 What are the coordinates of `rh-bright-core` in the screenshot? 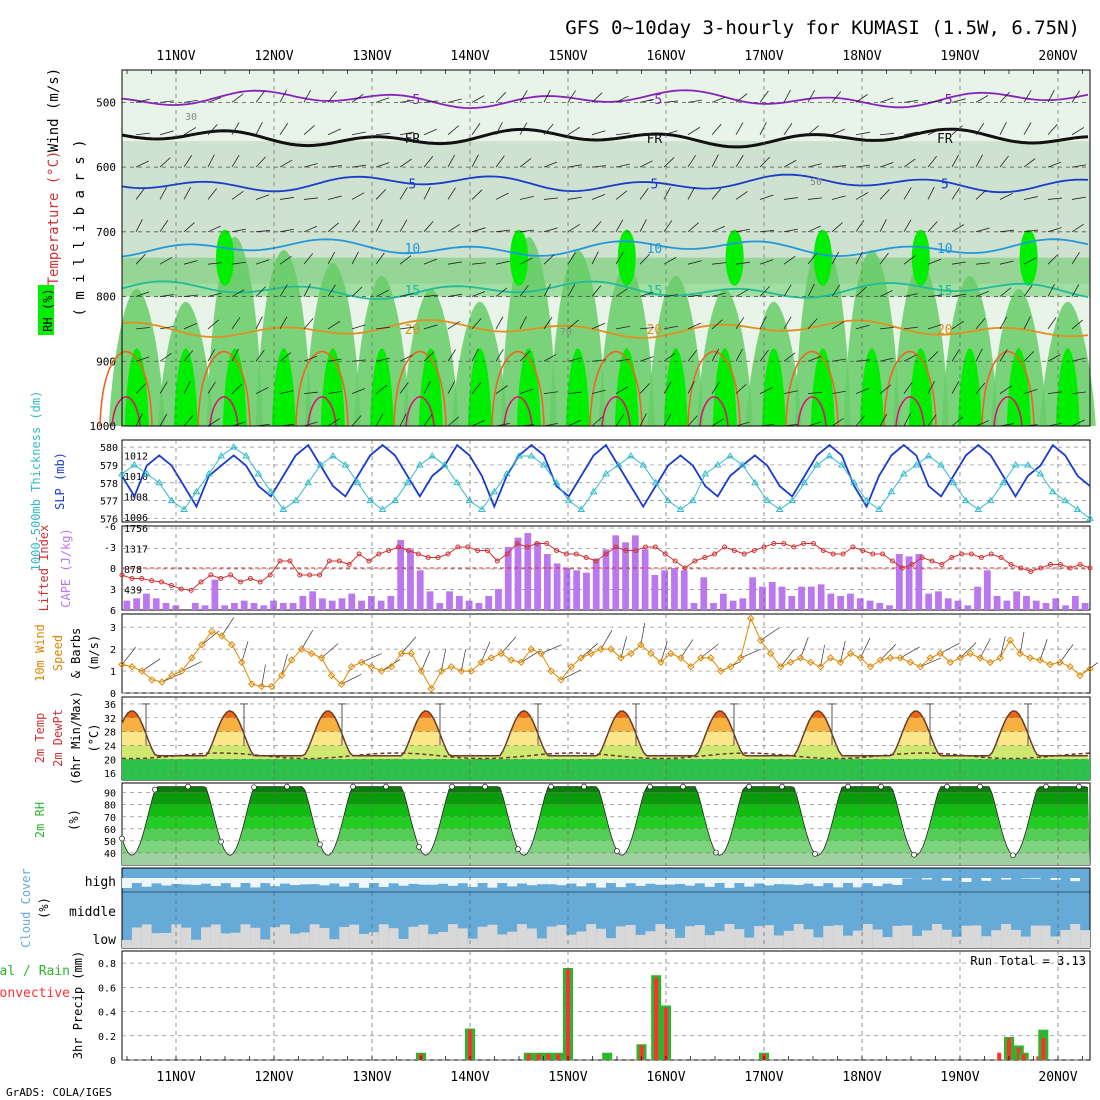 It's located at (969, 387).